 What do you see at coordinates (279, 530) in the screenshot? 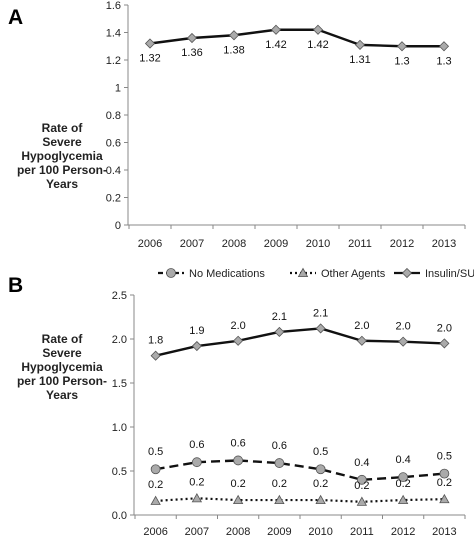
I see `panel-b-x-tick-label: 2009` at bounding box center [279, 530].